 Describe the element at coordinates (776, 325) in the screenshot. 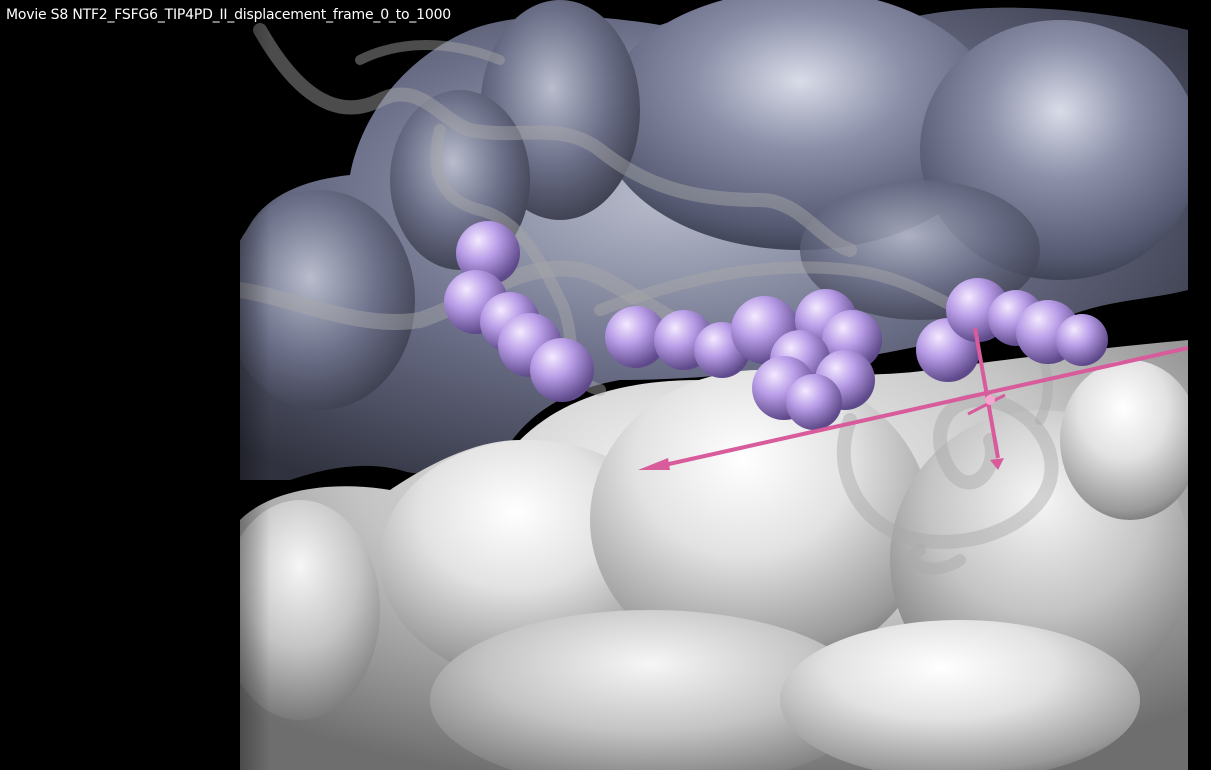

I see `bead-chain` at that location.